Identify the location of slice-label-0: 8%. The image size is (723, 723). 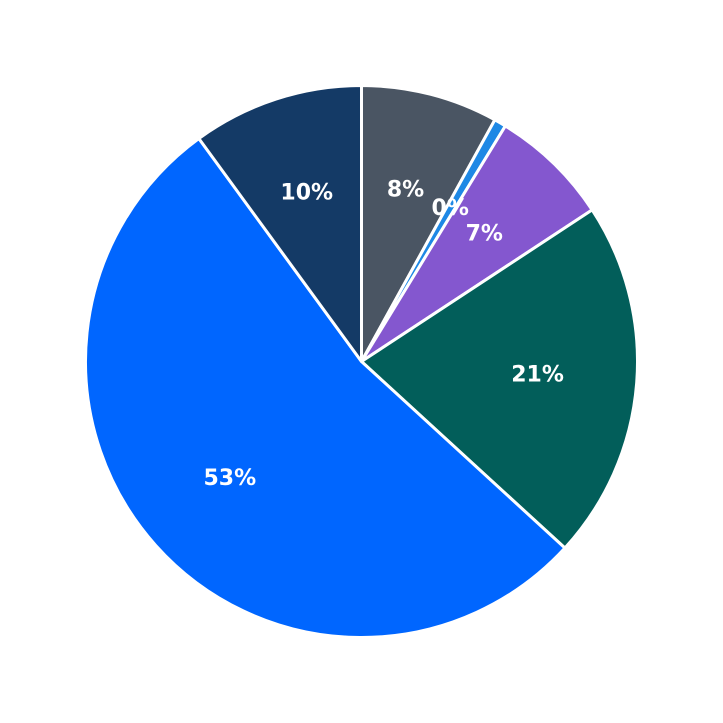
(405, 189).